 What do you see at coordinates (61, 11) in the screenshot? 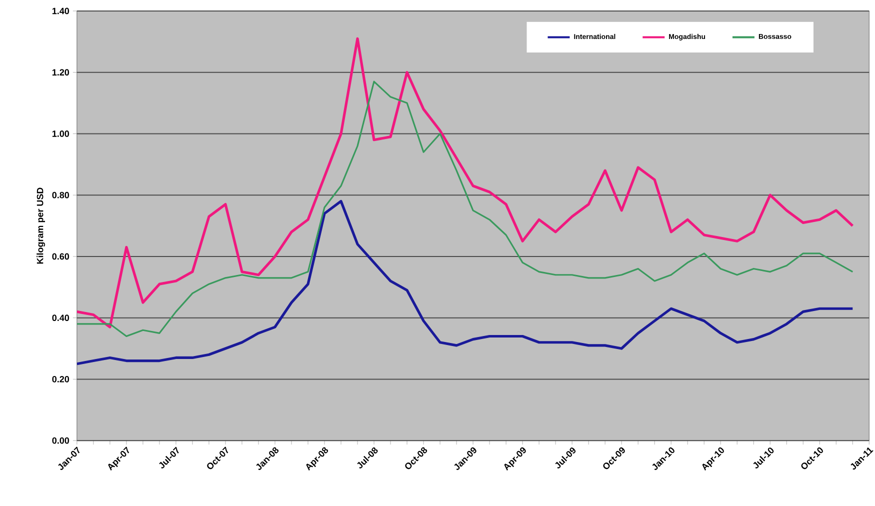
I see `y-tick-label: 1.40` at bounding box center [61, 11].